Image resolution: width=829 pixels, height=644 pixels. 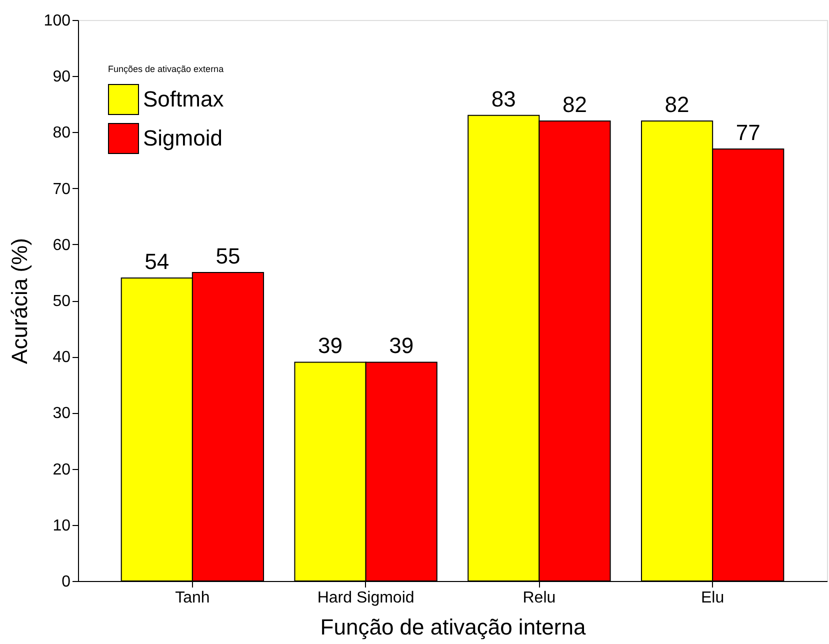 I want to click on x-axis-title: Função de ativação interna, so click(x=453, y=627).